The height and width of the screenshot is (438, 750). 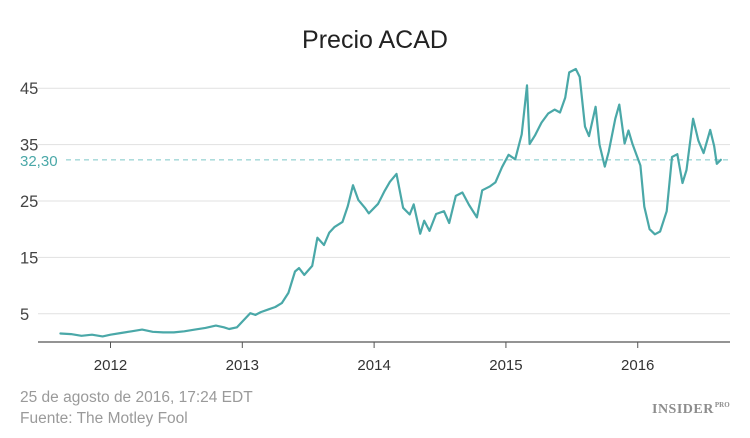 What do you see at coordinates (29, 146) in the screenshot?
I see `y-tick-label: 35` at bounding box center [29, 146].